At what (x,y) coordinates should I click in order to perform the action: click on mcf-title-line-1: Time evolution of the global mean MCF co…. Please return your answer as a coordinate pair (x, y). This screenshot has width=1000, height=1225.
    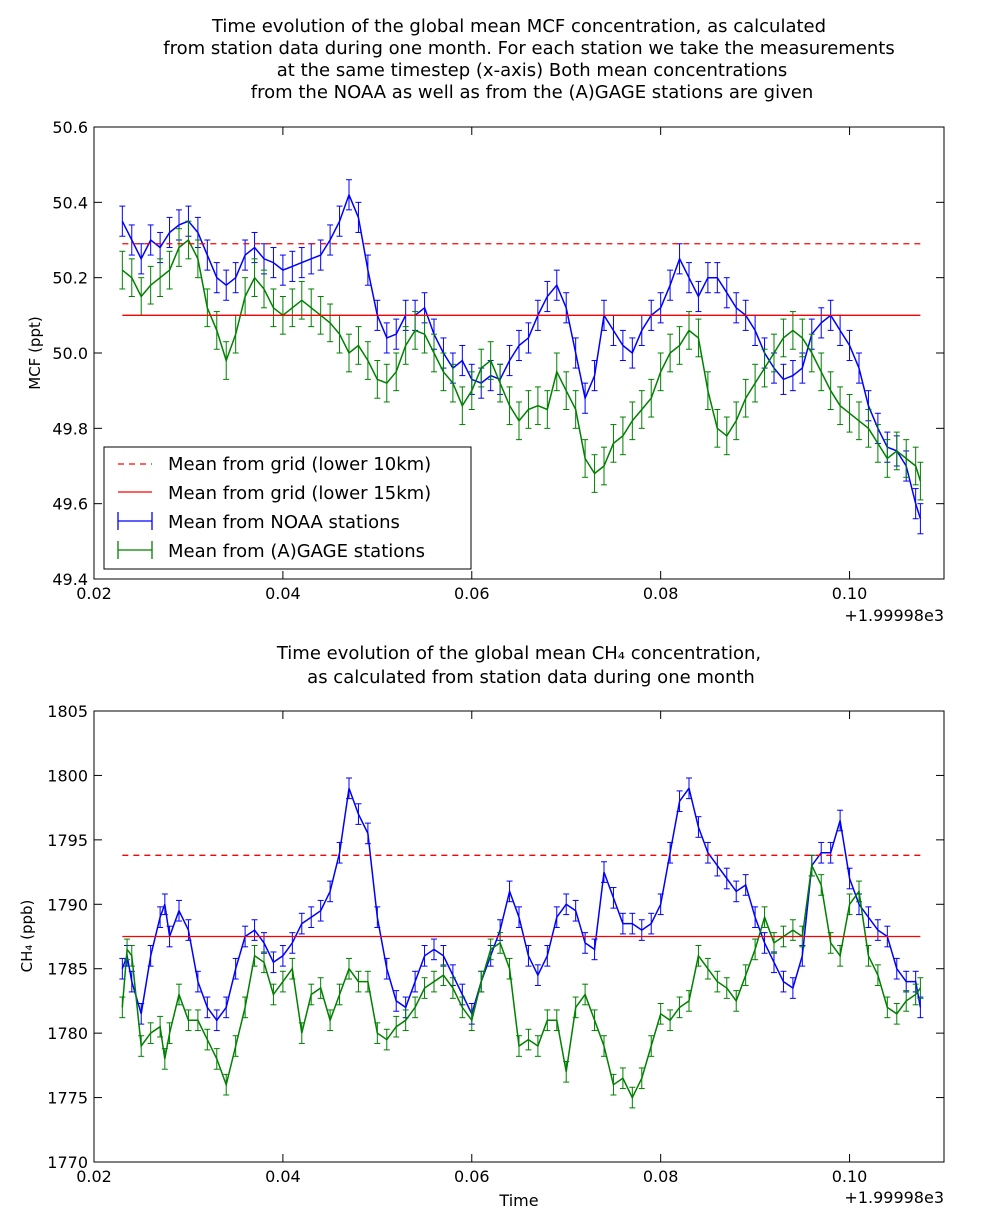
    Looking at the image, I should click on (518, 26).